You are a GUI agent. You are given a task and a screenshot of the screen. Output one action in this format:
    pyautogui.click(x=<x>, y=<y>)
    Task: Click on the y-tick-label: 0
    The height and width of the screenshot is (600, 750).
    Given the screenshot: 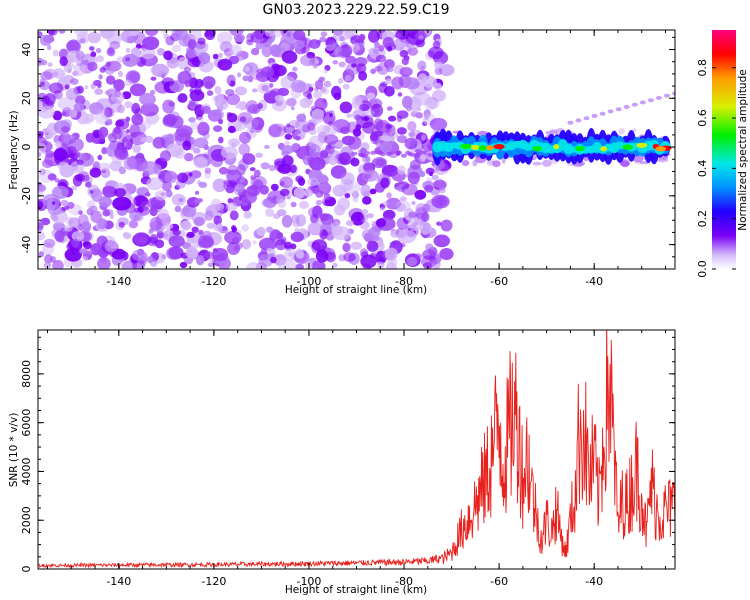 What is the action you would take?
    pyautogui.click(x=26, y=569)
    